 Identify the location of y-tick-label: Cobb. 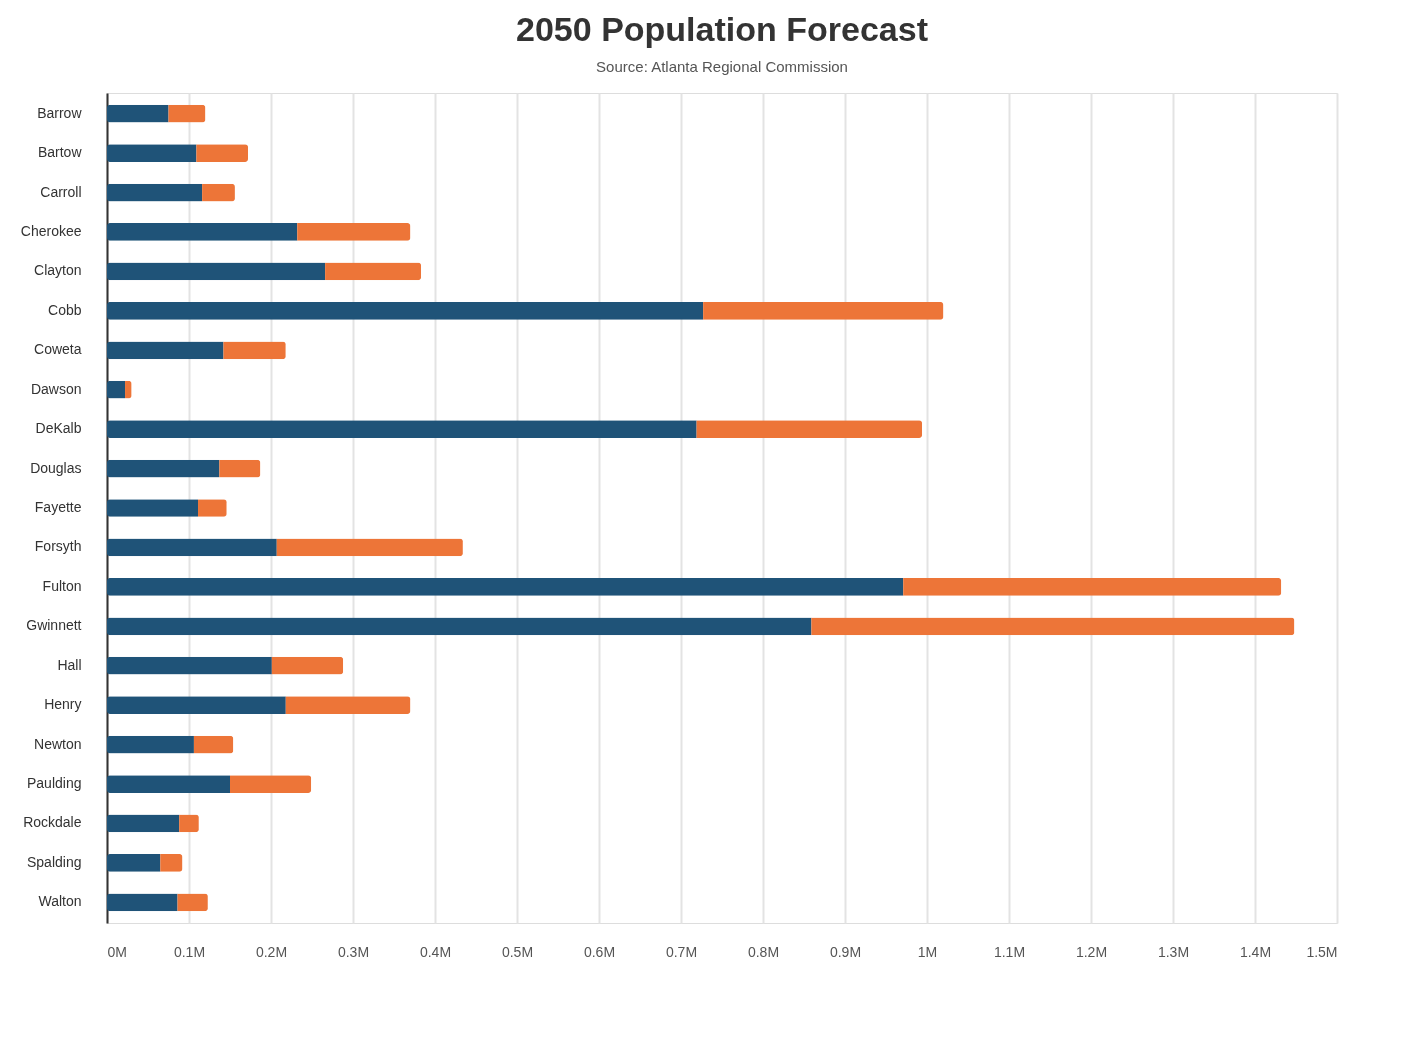
(65, 309).